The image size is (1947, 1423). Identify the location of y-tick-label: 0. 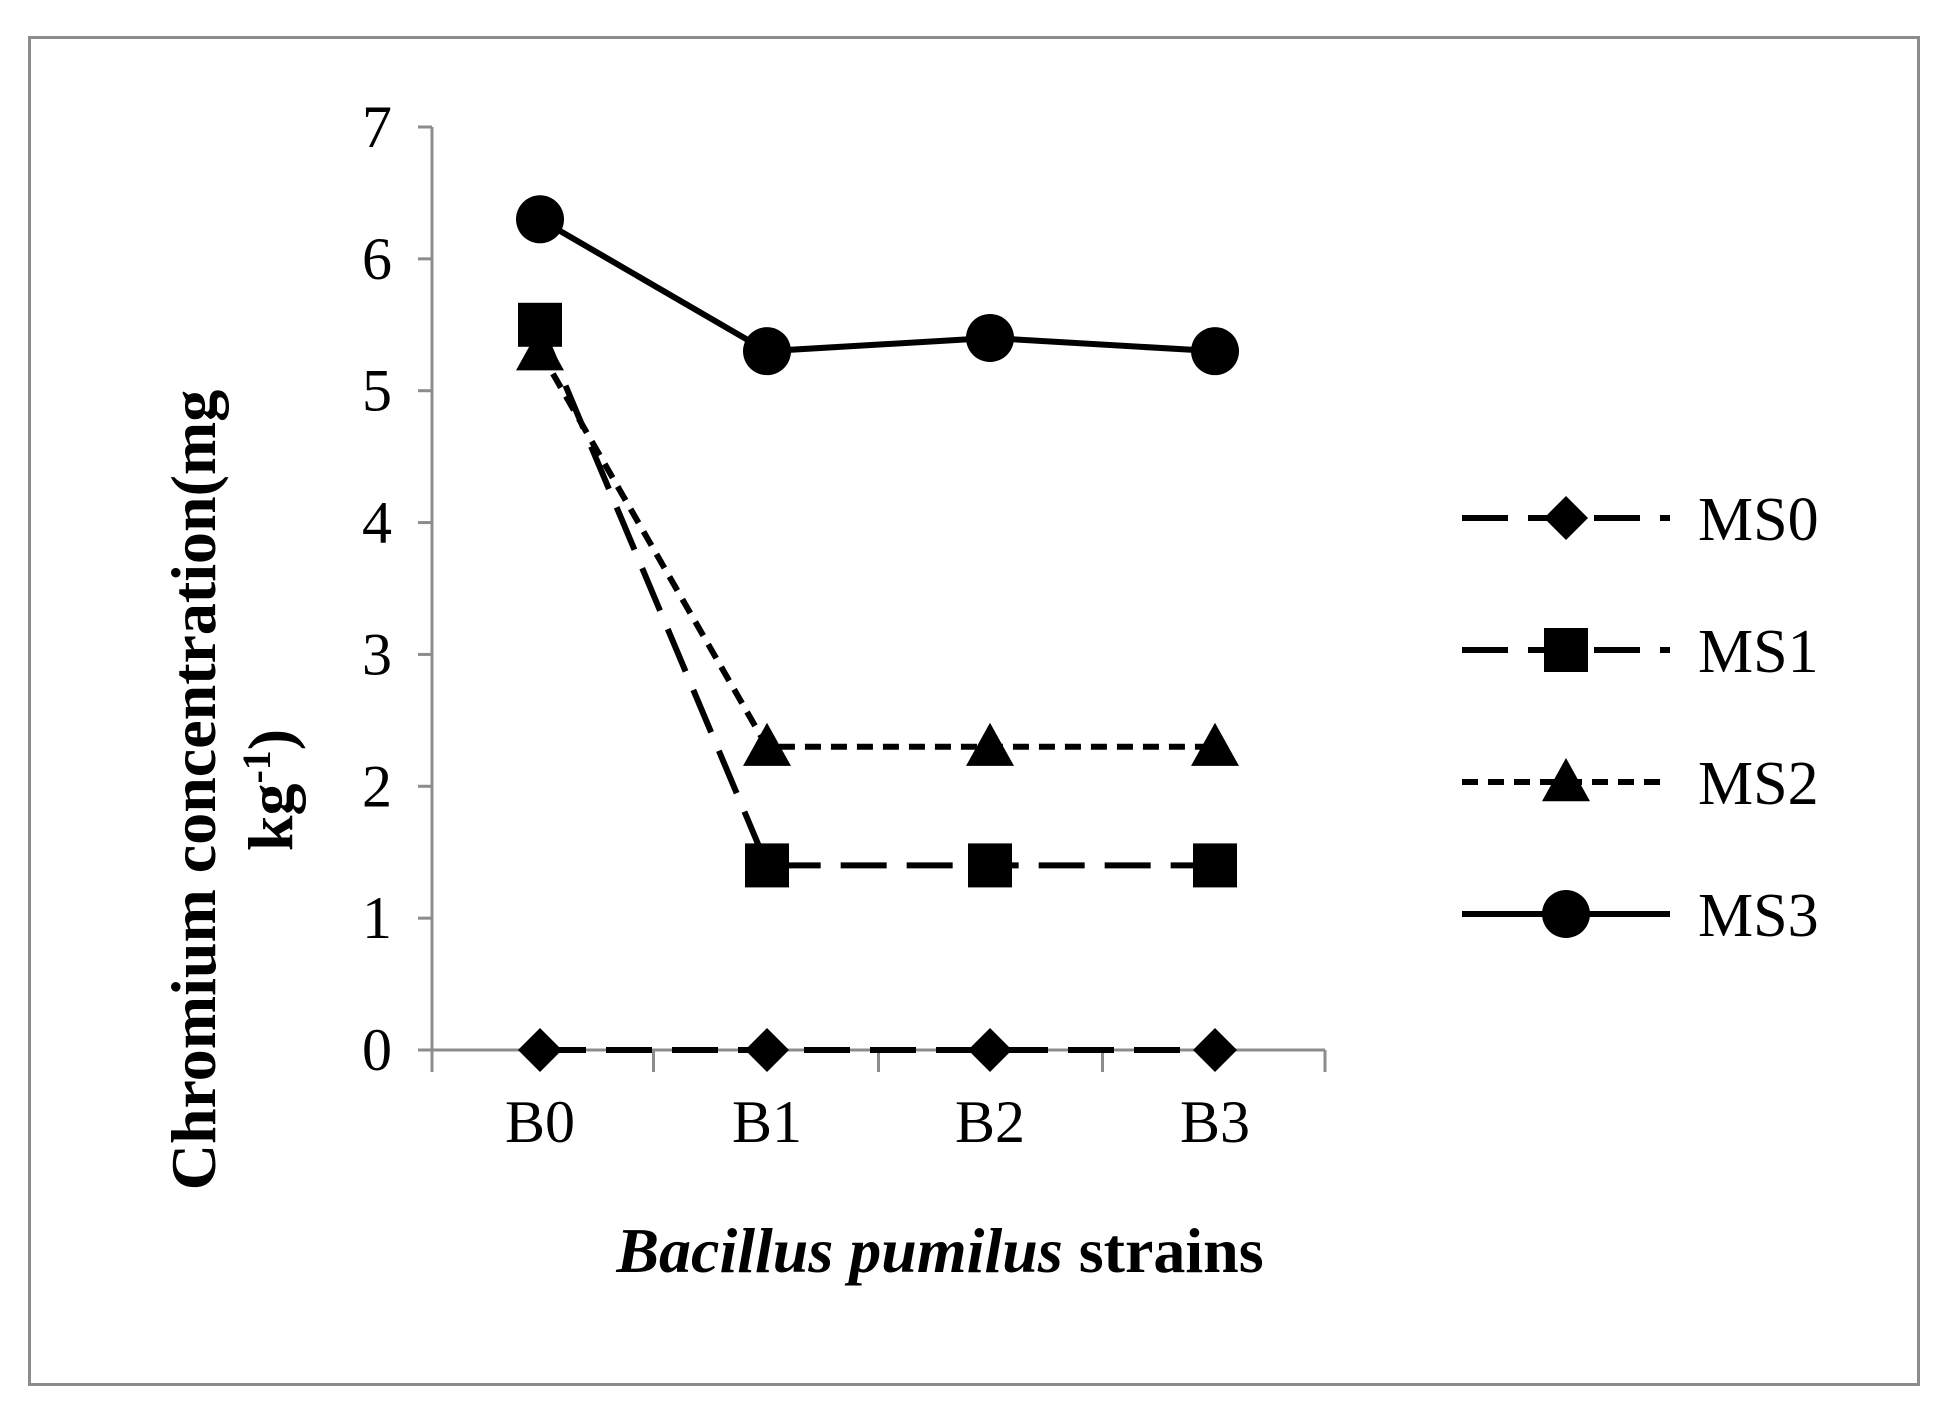
(377, 1050).